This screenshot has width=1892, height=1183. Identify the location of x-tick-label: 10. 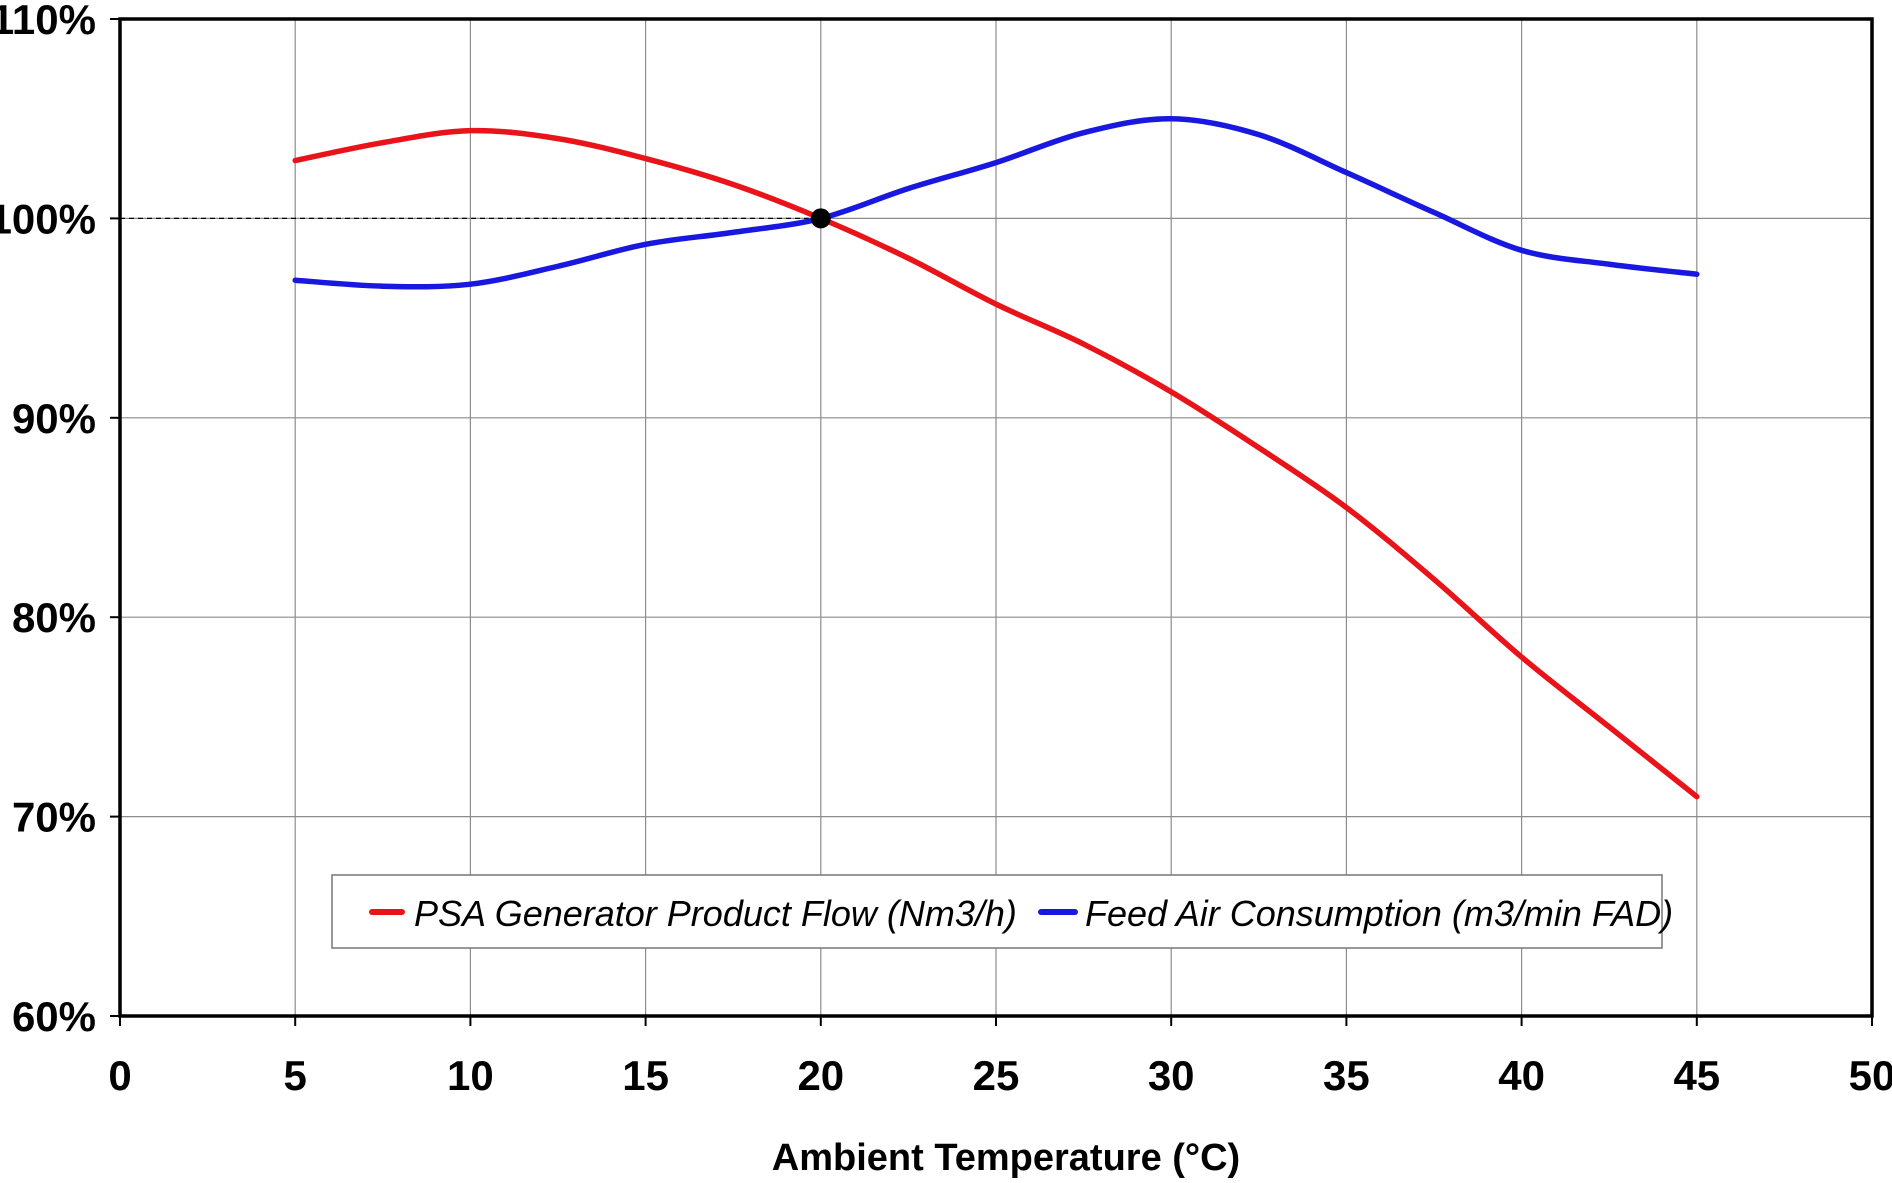
(470, 1075).